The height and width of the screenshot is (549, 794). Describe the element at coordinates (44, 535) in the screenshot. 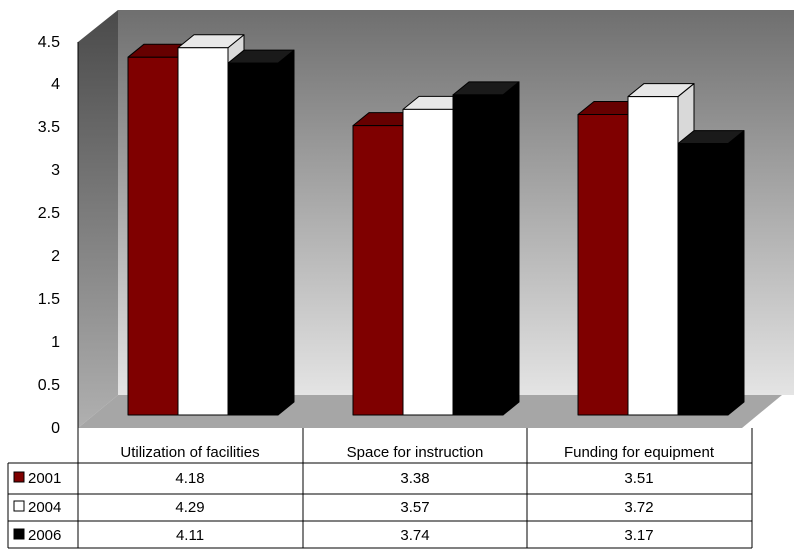

I see `legend-label-2006: 2006` at that location.